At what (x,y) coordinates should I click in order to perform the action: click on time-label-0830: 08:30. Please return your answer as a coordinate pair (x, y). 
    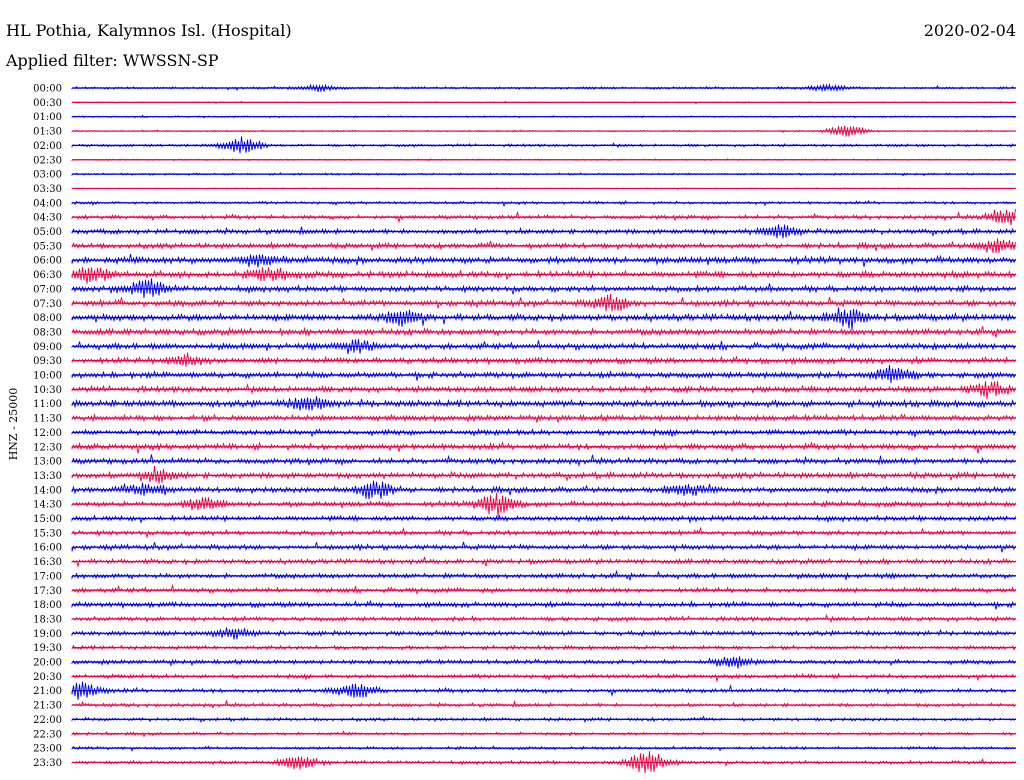
    Looking at the image, I should click on (47, 332).